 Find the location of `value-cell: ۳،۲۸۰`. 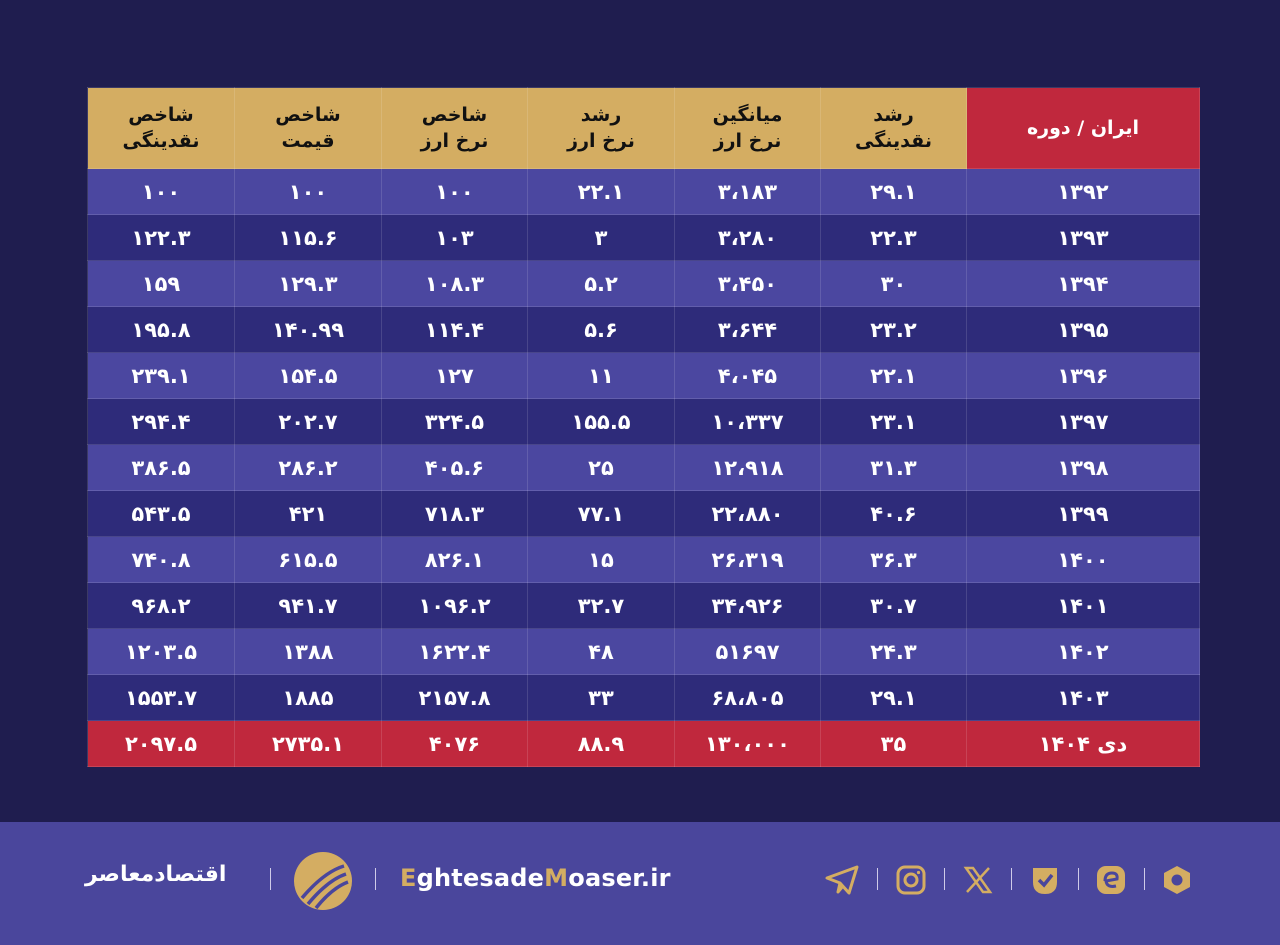

value-cell: ۳،۲۸۰ is located at coordinates (747, 237).